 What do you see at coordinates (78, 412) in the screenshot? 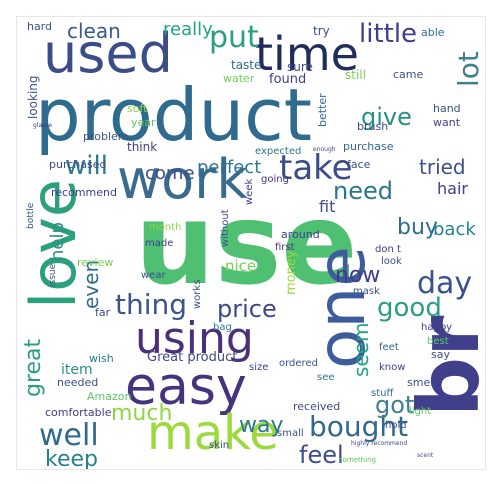
I see `word-comfortable: comfortable` at bounding box center [78, 412].